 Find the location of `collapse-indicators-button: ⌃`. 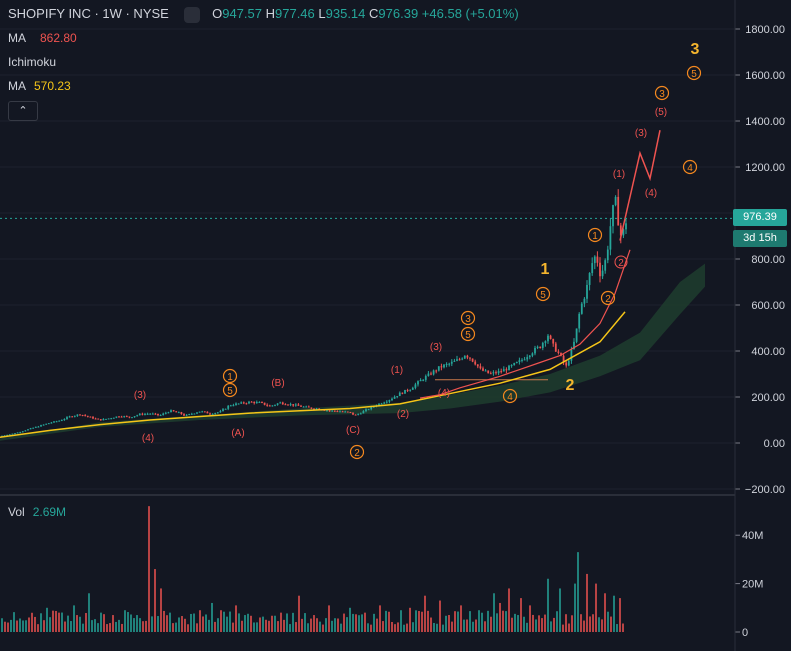

collapse-indicators-button: ⌃ is located at coordinates (23, 111).